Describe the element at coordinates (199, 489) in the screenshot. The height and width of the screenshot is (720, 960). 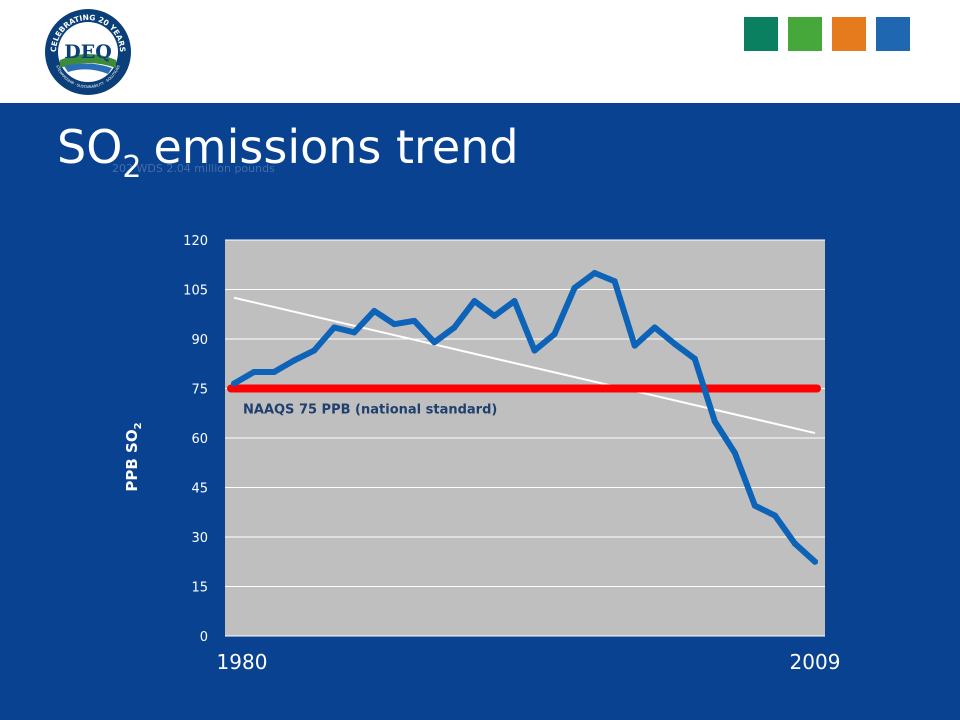
I see `y-tick-label: 45` at that location.